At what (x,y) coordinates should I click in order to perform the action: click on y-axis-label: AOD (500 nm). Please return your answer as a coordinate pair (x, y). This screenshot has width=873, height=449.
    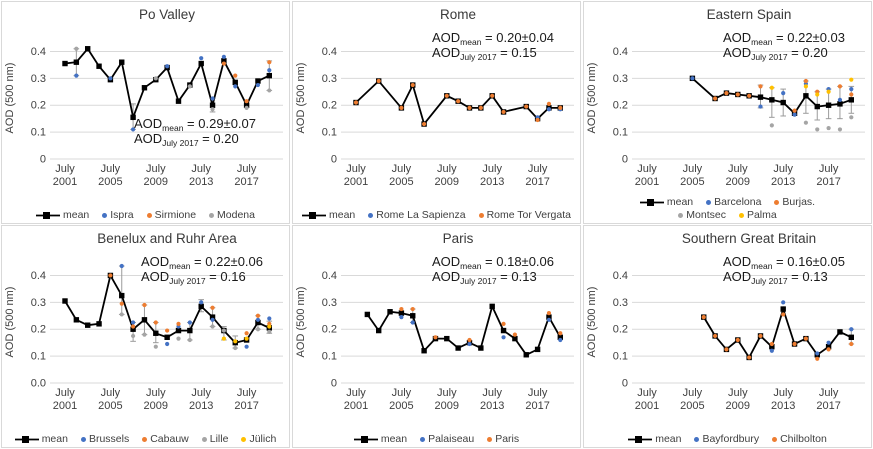
    Looking at the image, I should click on (10, 322).